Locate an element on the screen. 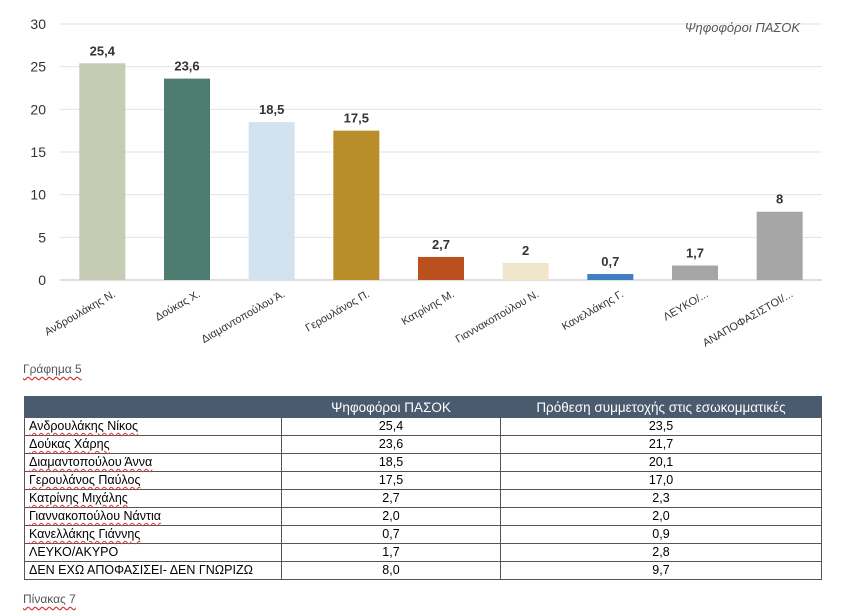 This screenshot has width=861, height=616. table-row: Γιαννακοπούλου Νάντια 2,0 2,0 is located at coordinates (423, 516).